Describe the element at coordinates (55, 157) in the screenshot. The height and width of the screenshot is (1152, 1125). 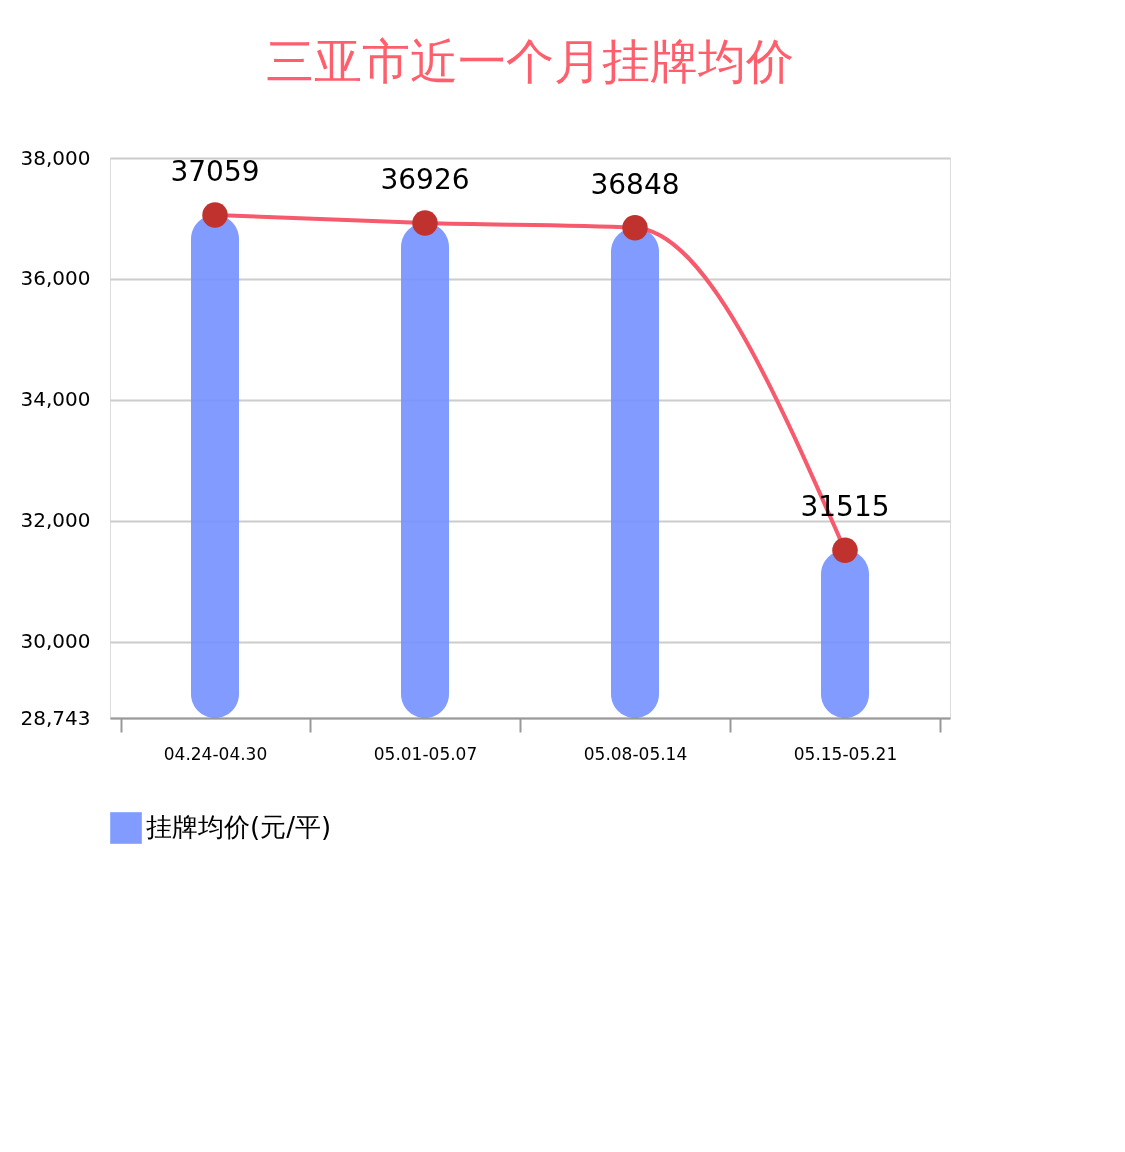
I see `y-tick-label: 38,000` at that location.